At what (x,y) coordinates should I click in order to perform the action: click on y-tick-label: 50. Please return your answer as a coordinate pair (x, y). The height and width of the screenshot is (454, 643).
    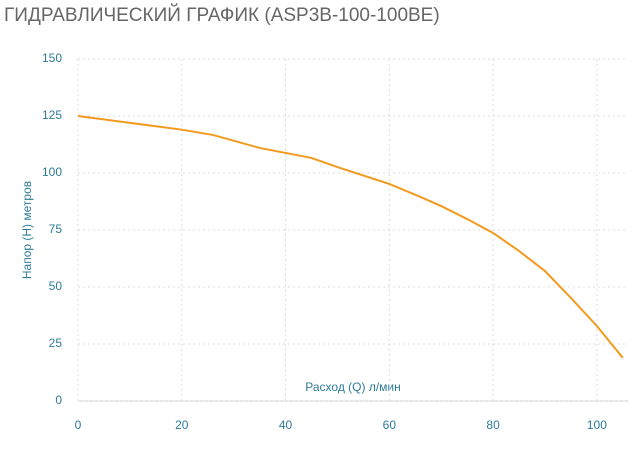
    Looking at the image, I should click on (56, 286).